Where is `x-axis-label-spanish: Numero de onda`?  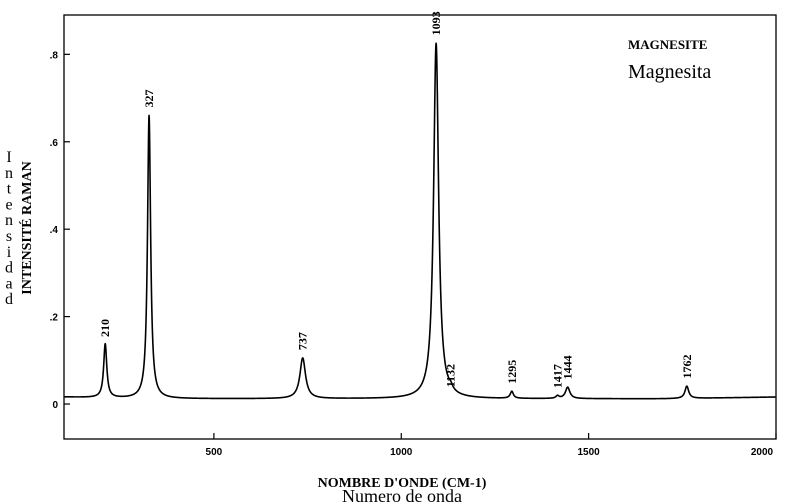
x-axis-label-spanish: Numero de onda is located at coordinates (402, 495).